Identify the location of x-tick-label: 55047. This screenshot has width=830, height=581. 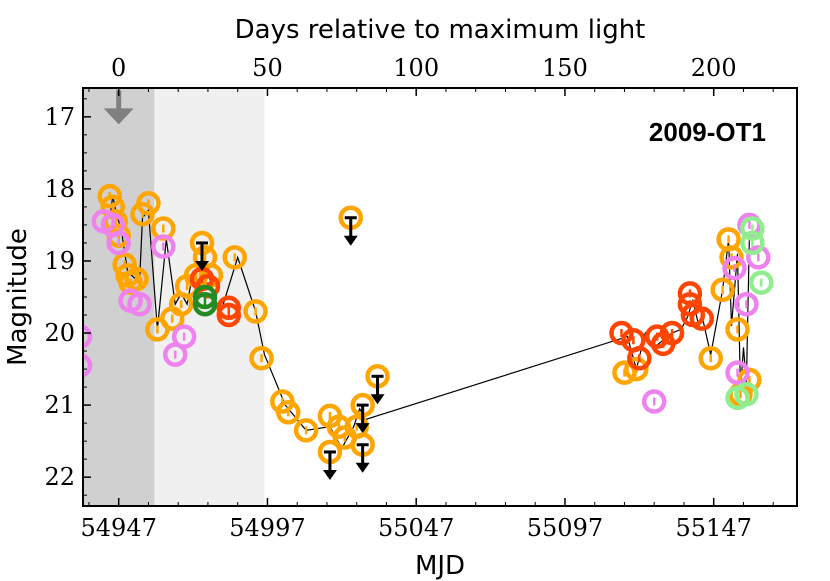
(416, 528).